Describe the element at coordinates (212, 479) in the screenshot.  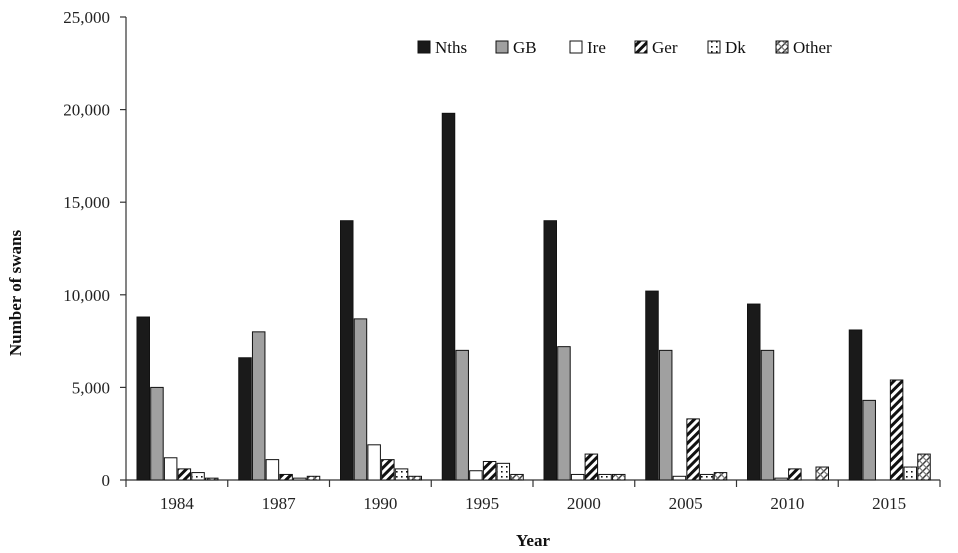
I see `bar-other-1984` at that location.